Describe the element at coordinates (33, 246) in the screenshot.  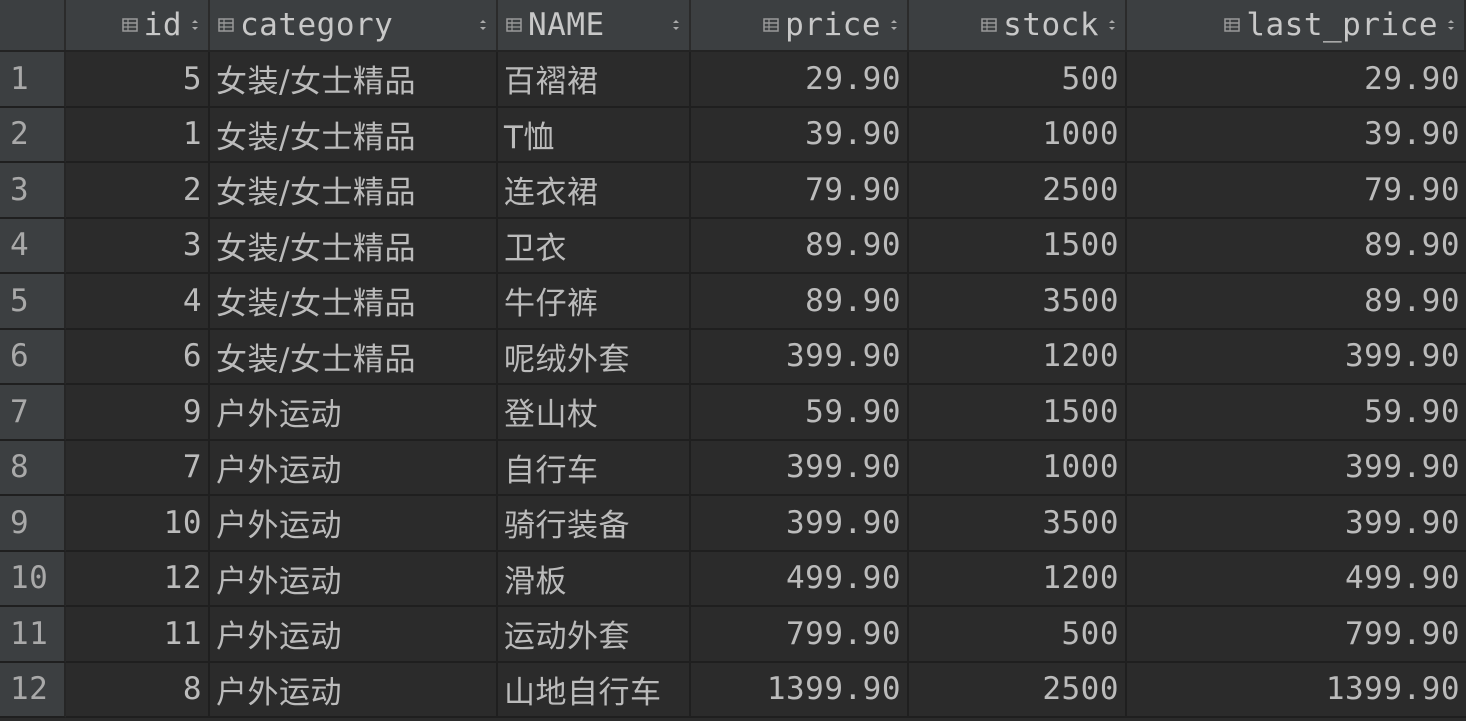
I see `row-number: 4` at that location.